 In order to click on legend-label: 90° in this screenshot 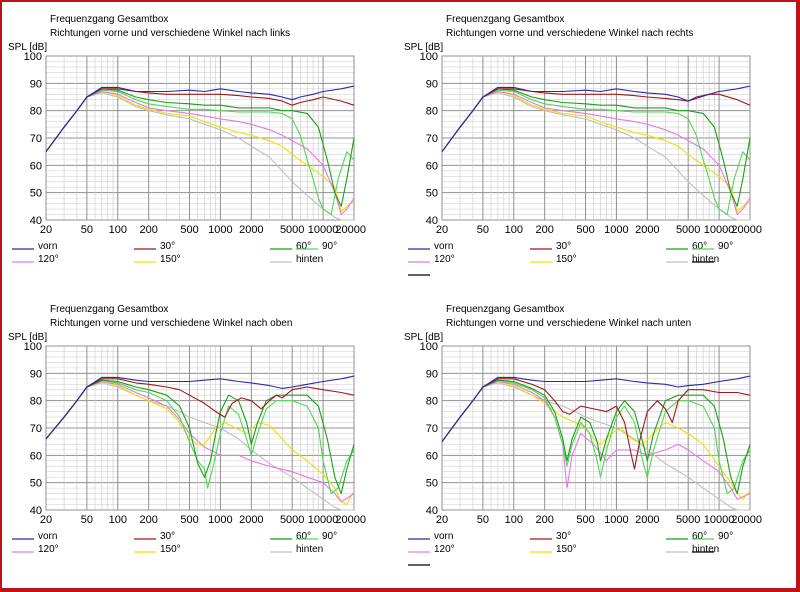, I will do `click(329, 536)`.